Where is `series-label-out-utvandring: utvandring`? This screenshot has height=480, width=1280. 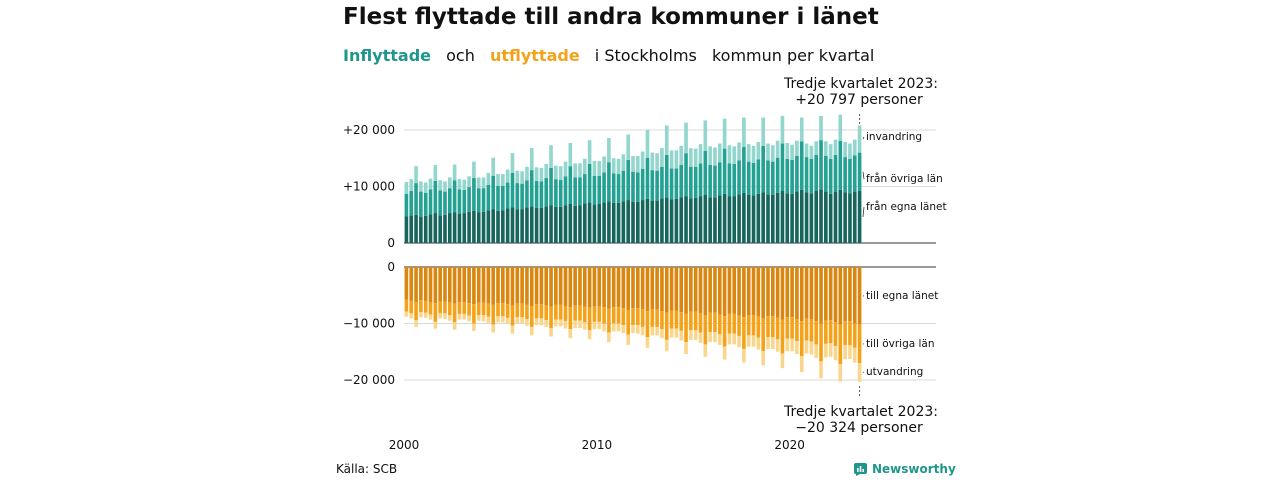
series-label-out-utvandring: utvandring is located at coordinates (894, 372).